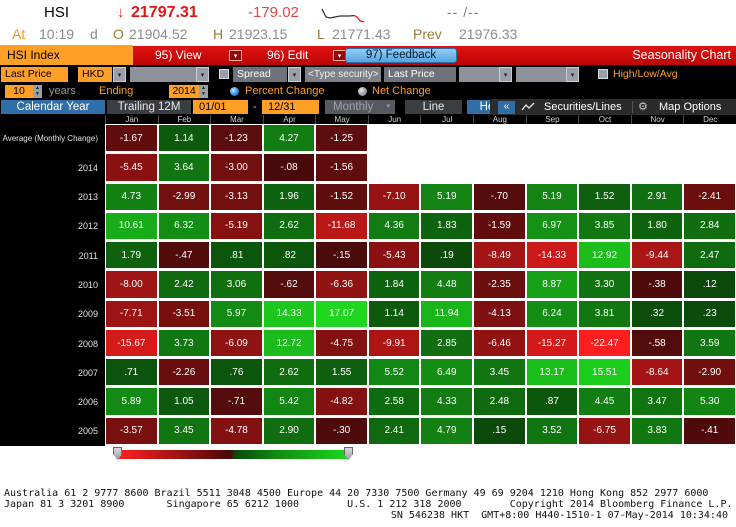  Describe the element at coordinates (343, 74) in the screenshot. I see `type-security-input: <Type security>` at that location.